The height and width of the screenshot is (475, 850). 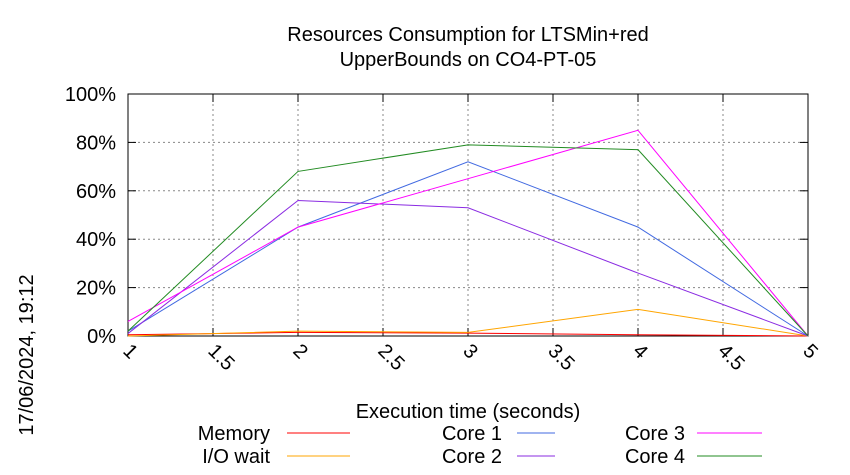 I want to click on x-tick-label: 1.5, so click(x=220, y=357).